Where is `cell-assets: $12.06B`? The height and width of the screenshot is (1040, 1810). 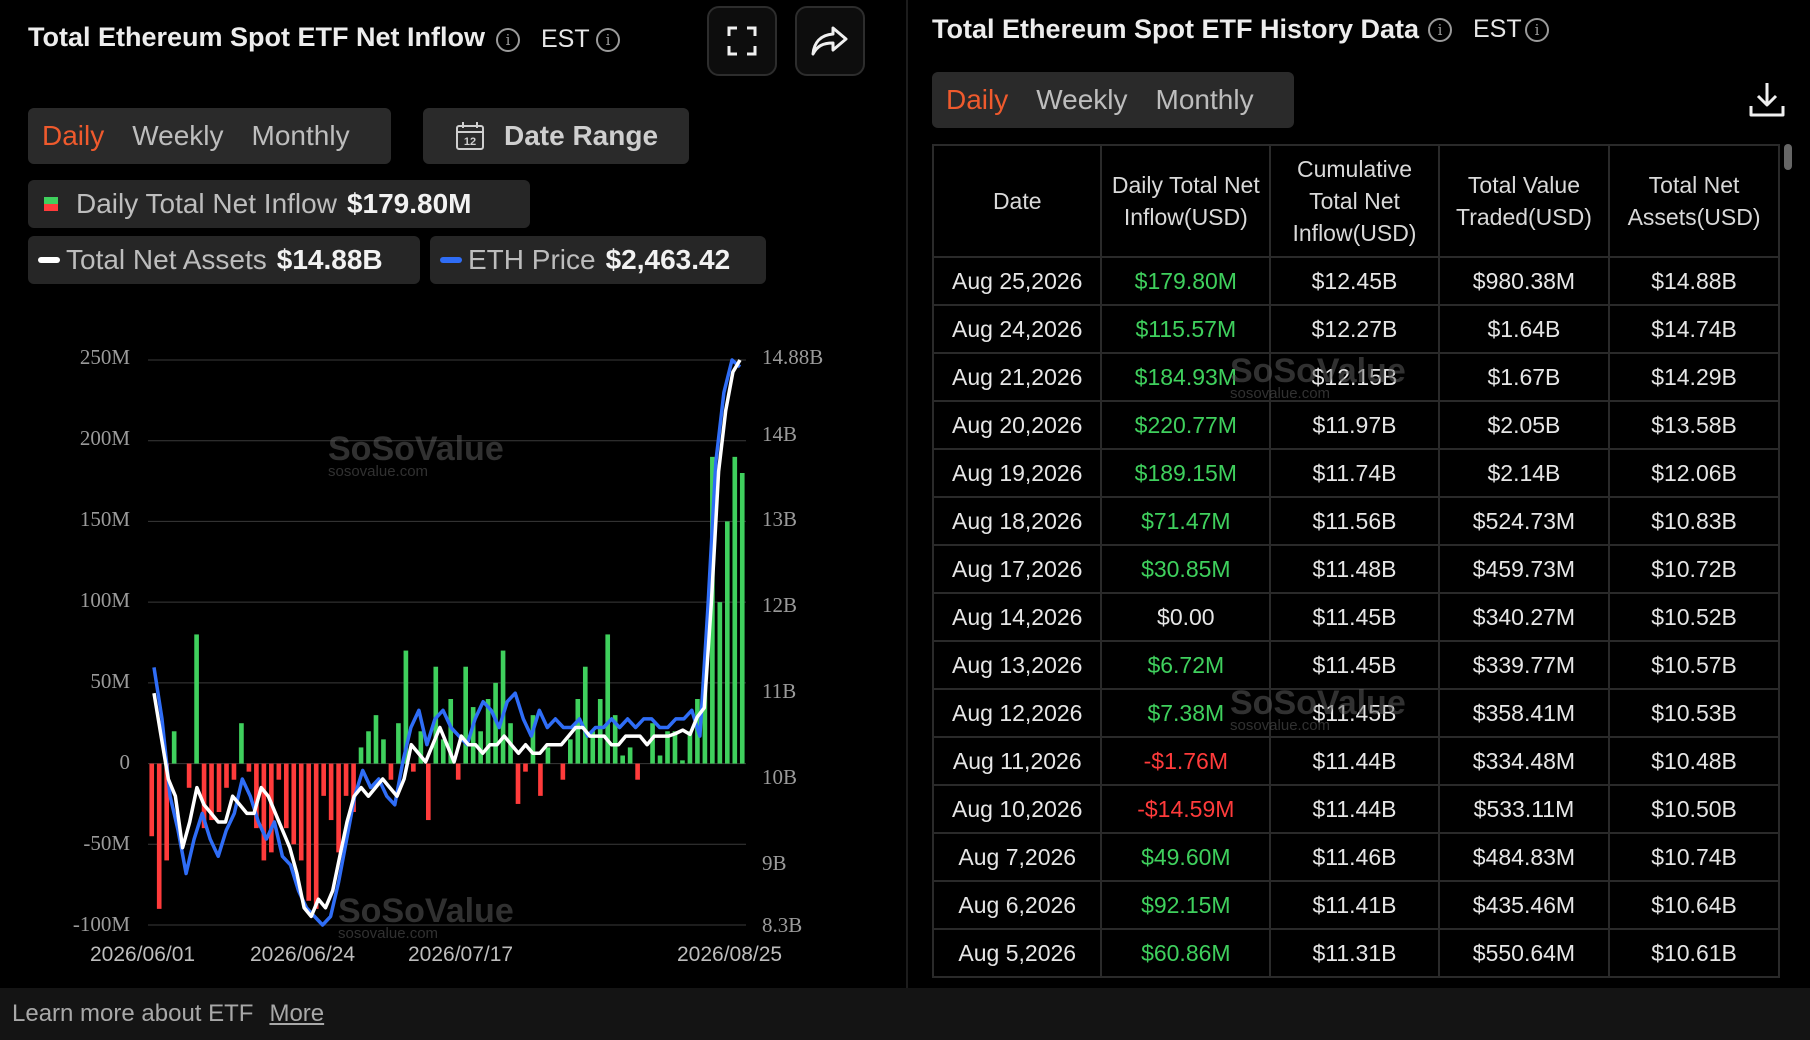 cell-assets: $12.06B is located at coordinates (1694, 473).